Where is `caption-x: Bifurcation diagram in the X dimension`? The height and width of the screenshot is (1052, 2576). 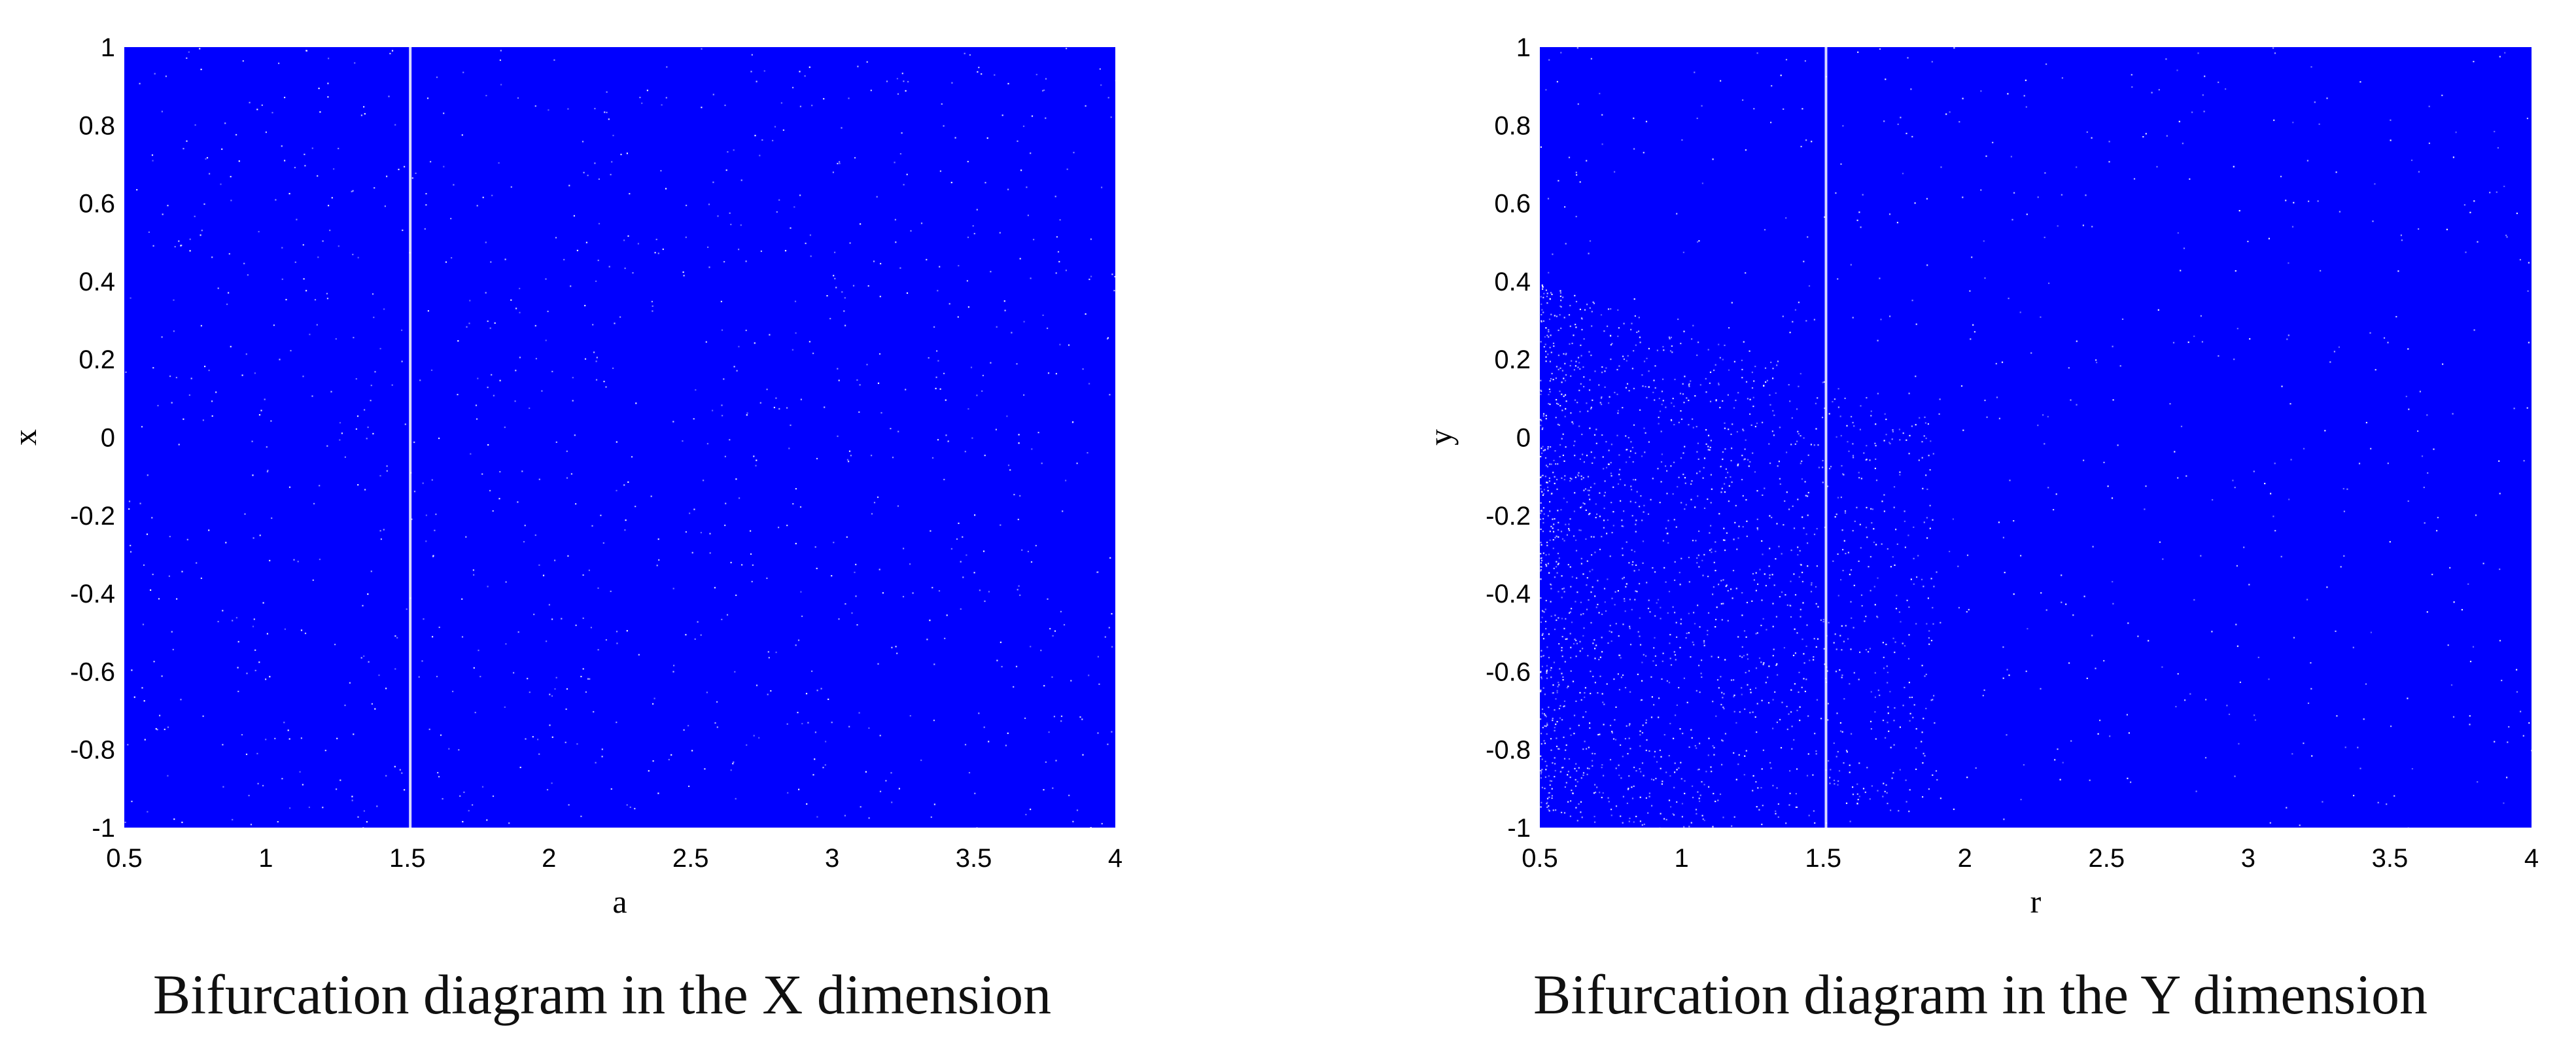
caption-x: Bifurcation diagram in the X dimension is located at coordinates (602, 994).